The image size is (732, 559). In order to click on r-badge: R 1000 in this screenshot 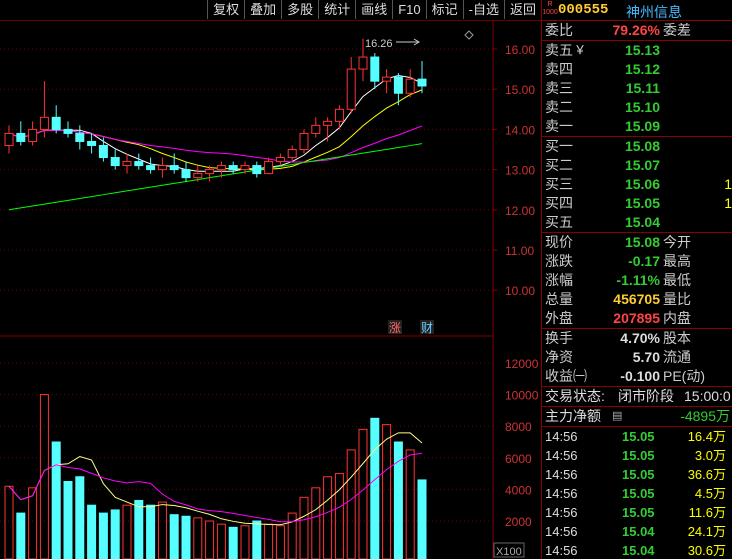, I will do `click(550, 8)`.